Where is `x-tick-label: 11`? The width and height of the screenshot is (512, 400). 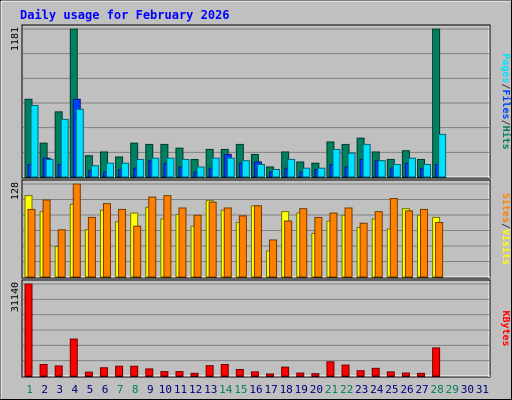 x-tick-label: 11 is located at coordinates (180, 389).